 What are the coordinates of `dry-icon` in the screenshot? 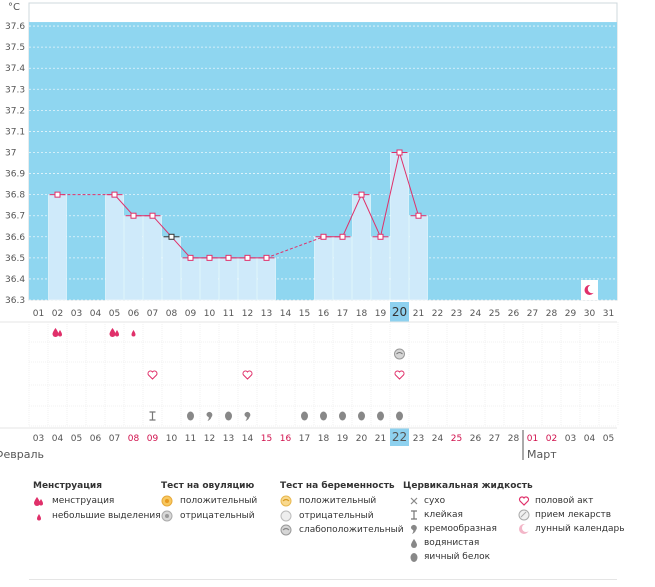 It's located at (414, 501).